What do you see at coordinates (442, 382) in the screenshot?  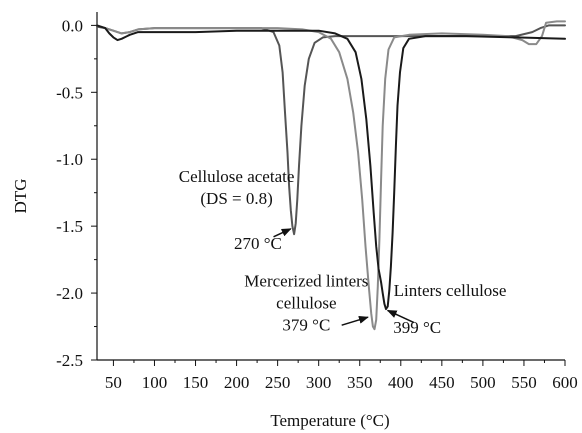 I see `x-tick-label: 450` at bounding box center [442, 382].